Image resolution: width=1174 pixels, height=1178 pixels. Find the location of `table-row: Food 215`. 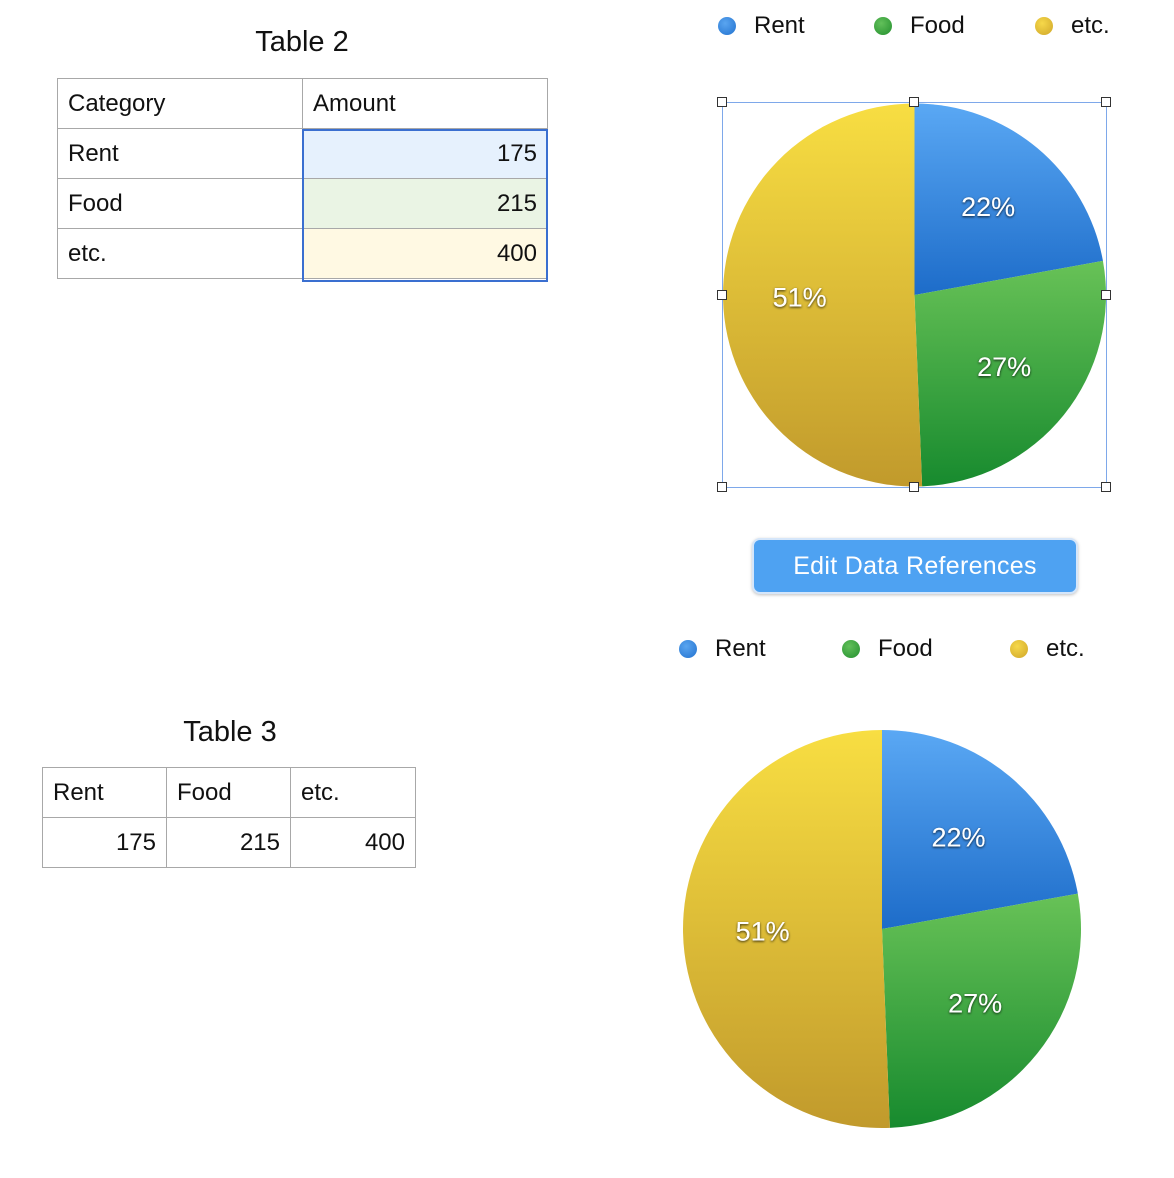

table-row: Food 215 is located at coordinates (302, 203).